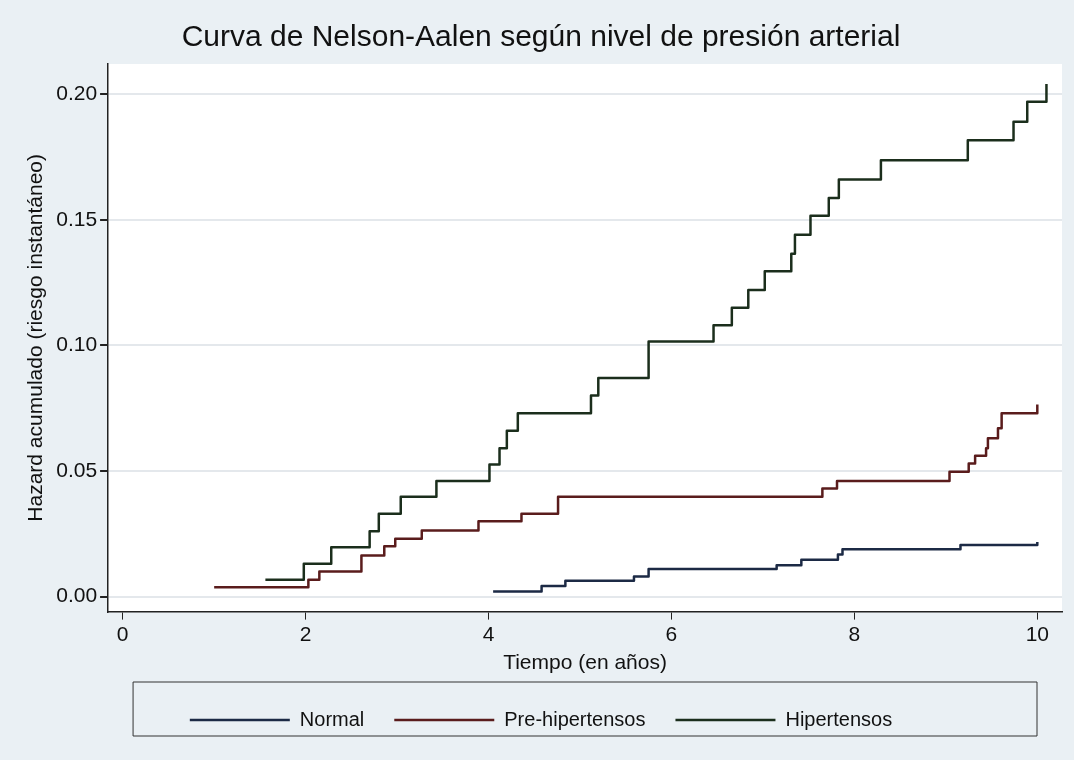 The image size is (1074, 760). What do you see at coordinates (585, 662) in the screenshot?
I see `x-axis-title: Tiempo (en años)` at bounding box center [585, 662].